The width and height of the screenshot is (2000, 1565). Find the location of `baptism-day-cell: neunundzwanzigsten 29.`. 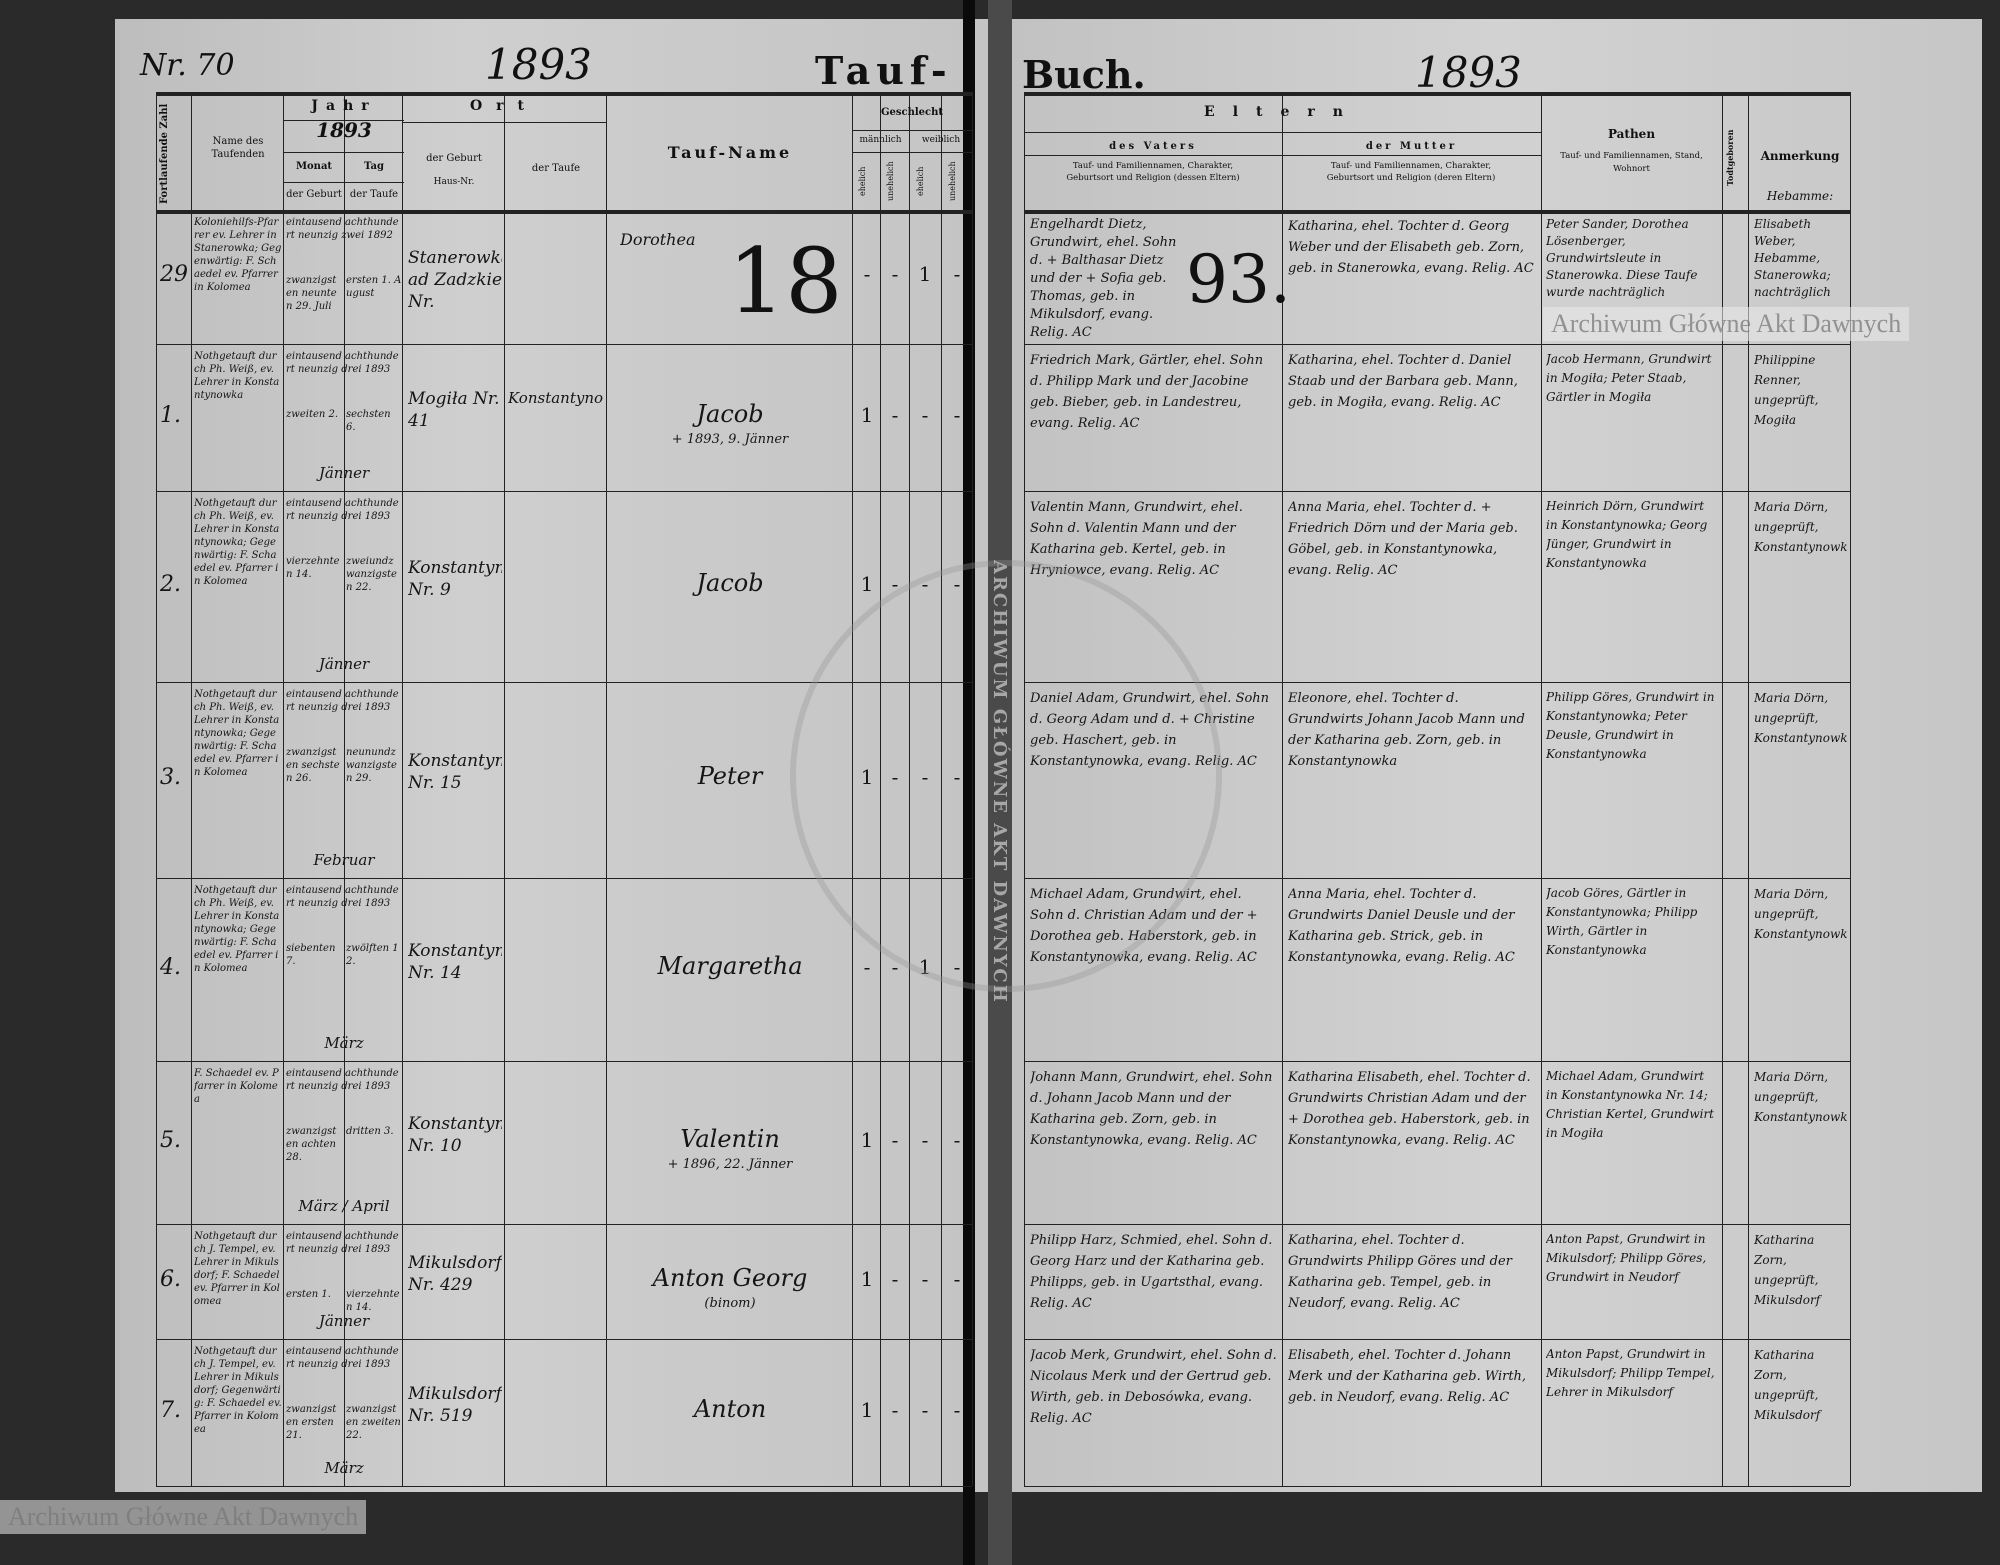

baptism-day-cell: neunundzwanzigsten 29. is located at coordinates (371, 765).